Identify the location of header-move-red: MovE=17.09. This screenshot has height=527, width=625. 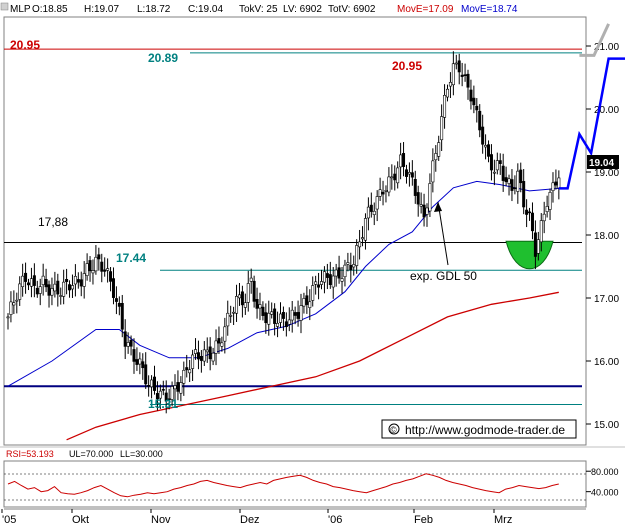
(425, 9).